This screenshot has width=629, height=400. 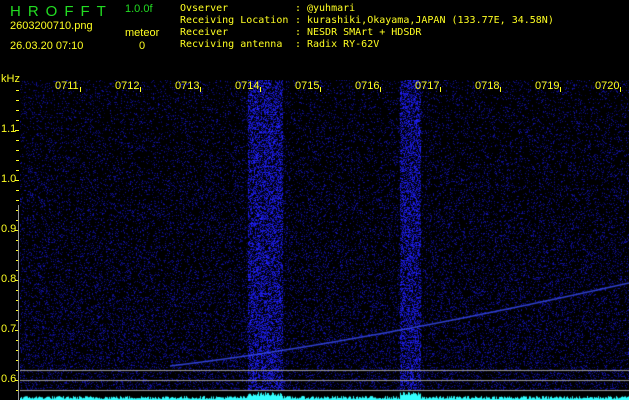 What do you see at coordinates (231, 44) in the screenshot?
I see `info-label: Recviving antenna` at bounding box center [231, 44].